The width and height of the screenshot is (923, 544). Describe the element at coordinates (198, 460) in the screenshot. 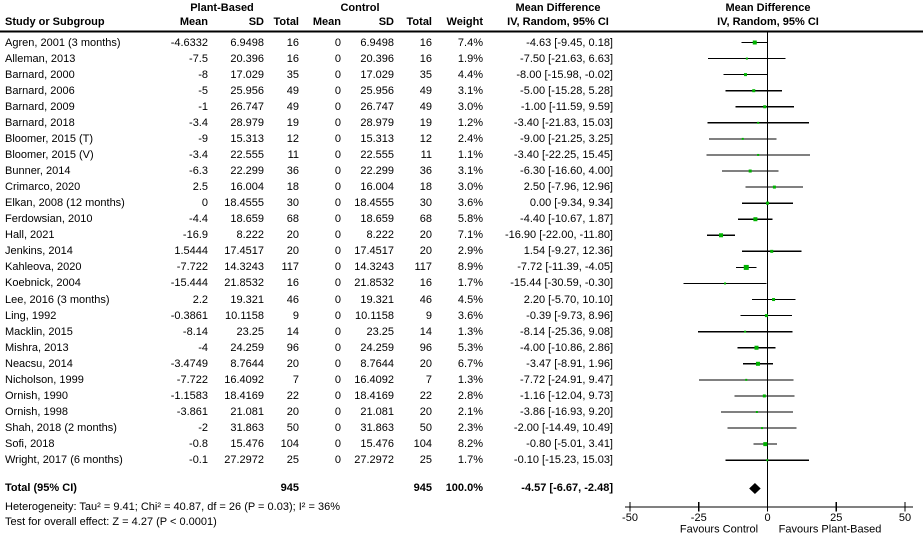

I see `treatment-mean: -0.1` at that location.